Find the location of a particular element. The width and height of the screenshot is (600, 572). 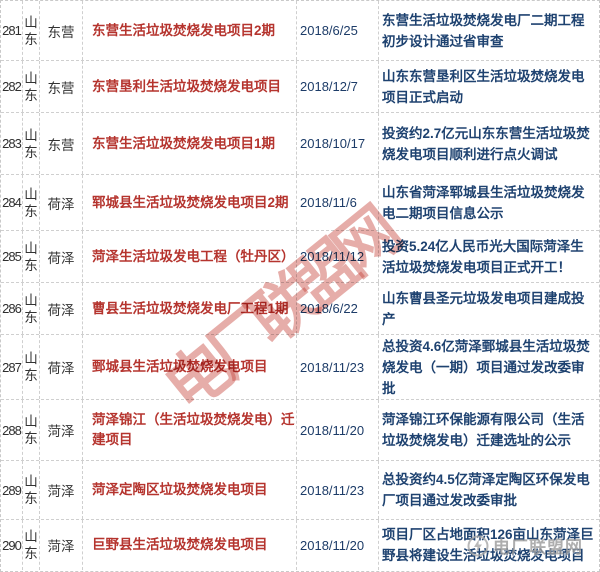

date-cell: 2018/6/25 is located at coordinates (338, 30).